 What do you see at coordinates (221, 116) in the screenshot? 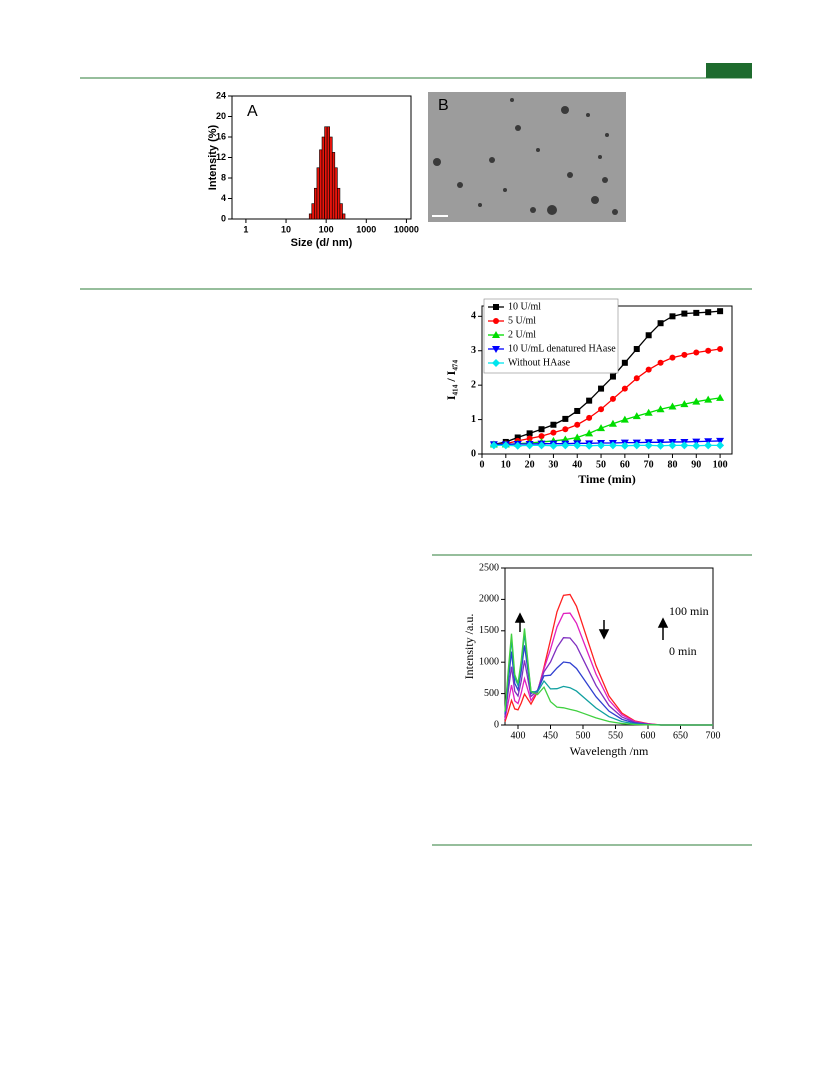
I see `y-tick-label: 20` at bounding box center [221, 116].